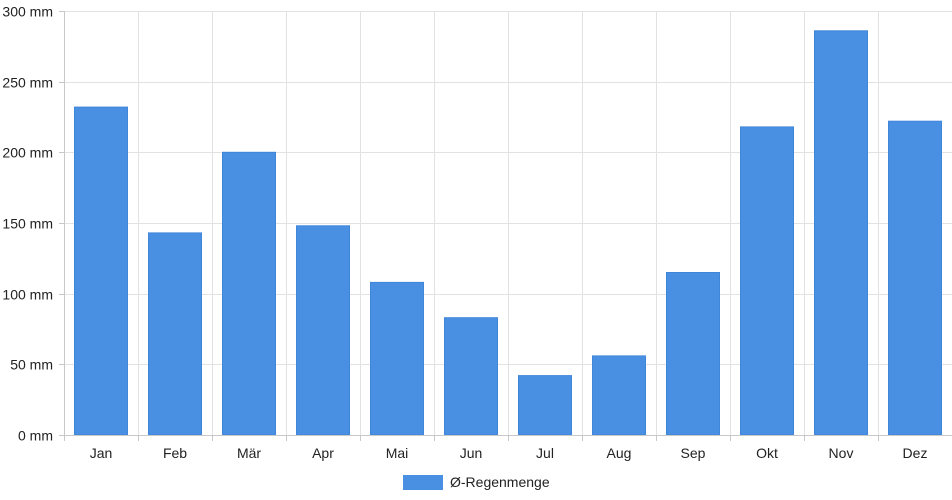  I want to click on x-tick-label: Mär, so click(249, 453).